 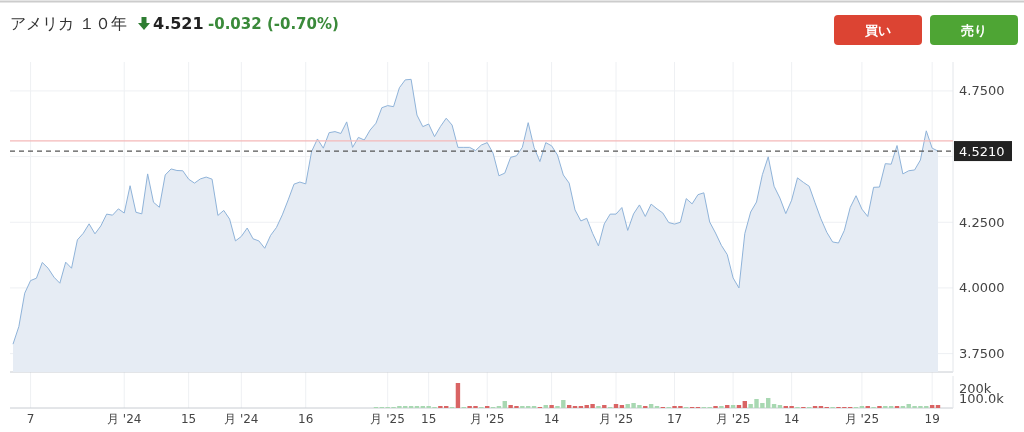 I want to click on ref-line-label: 4.5210, so click(x=982, y=151).